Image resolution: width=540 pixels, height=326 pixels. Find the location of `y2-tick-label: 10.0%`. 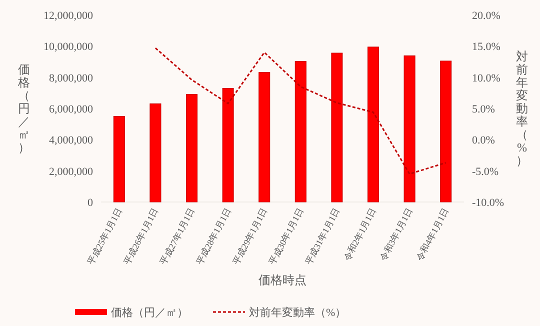

y2-tick-label: 10.0% is located at coordinates (486, 78).